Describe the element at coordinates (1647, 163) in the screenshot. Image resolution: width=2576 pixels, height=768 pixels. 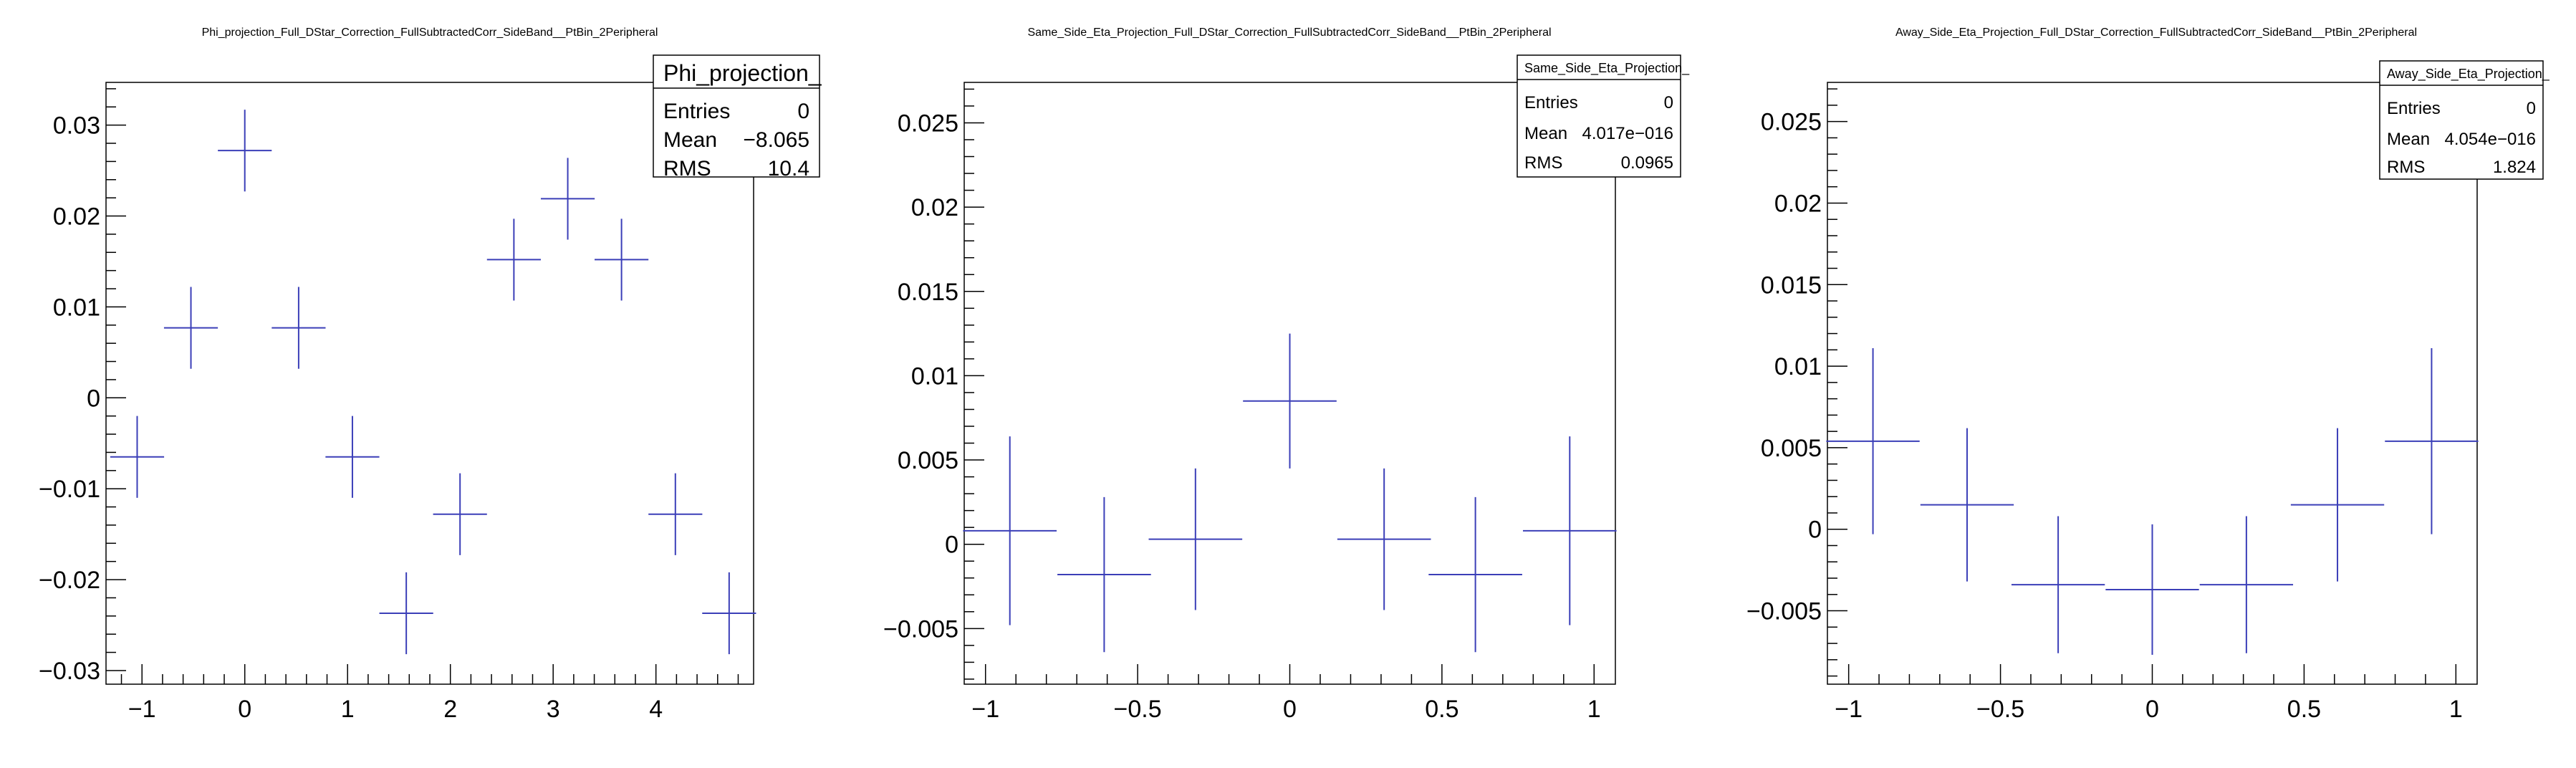
I see `stats-row-value: 0.0965` at that location.